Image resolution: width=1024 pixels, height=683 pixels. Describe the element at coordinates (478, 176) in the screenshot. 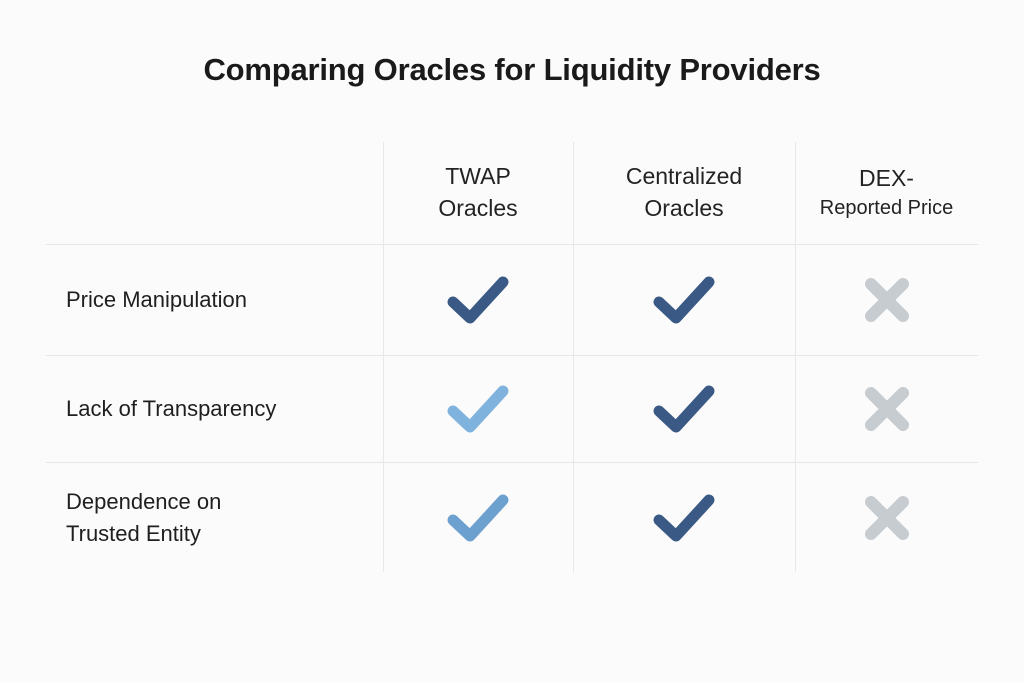

I see `header-line-1: TWAP` at that location.